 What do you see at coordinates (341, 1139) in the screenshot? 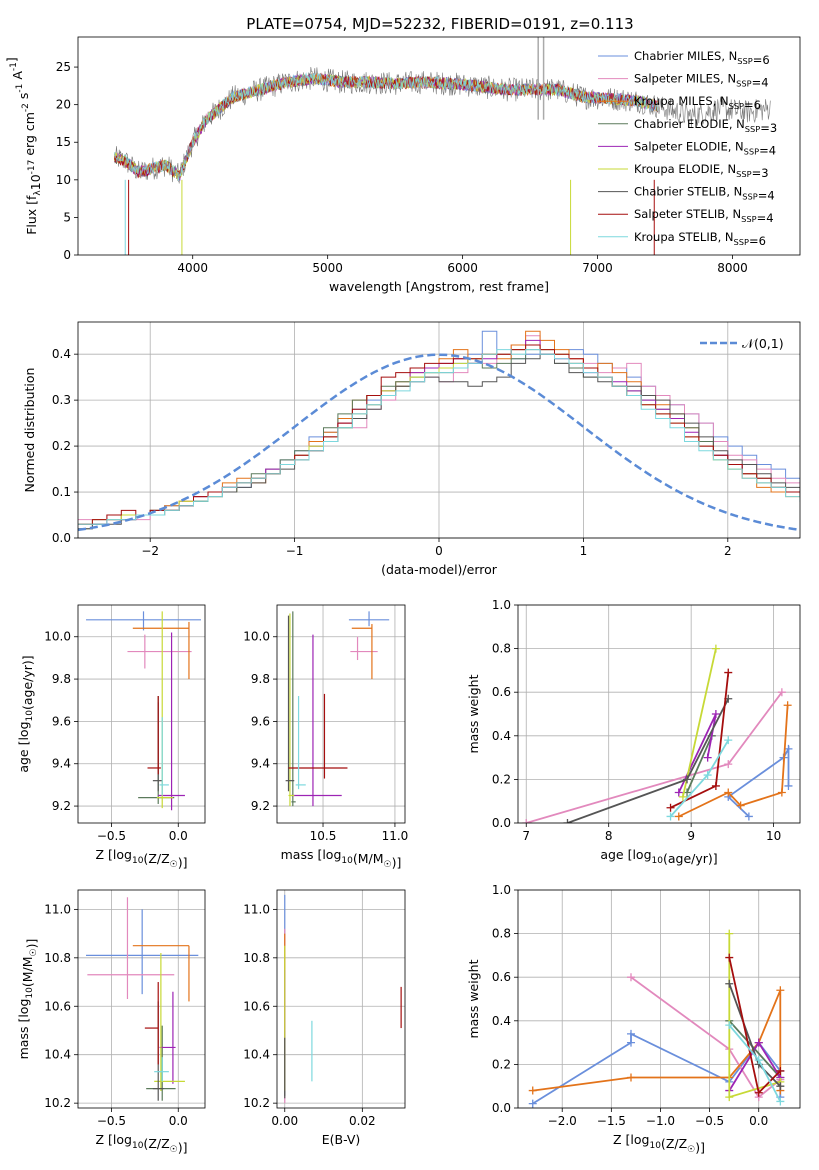
I see `x-axis-label: E(B-V)` at bounding box center [341, 1139].